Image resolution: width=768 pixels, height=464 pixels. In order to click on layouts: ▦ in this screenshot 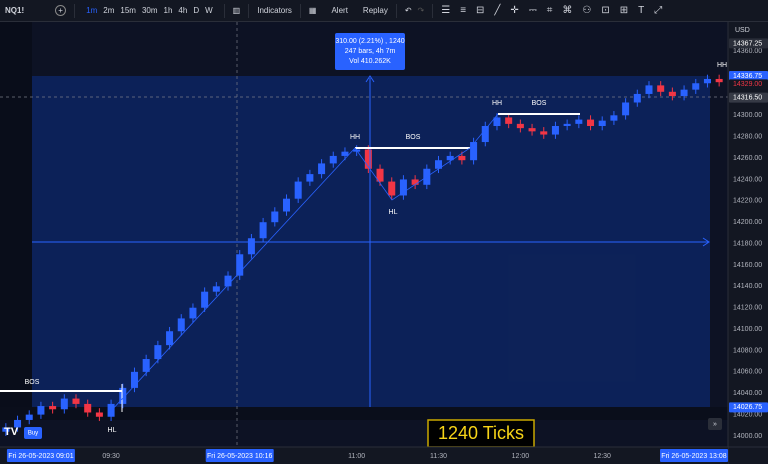, I will do `click(312, 10)`.